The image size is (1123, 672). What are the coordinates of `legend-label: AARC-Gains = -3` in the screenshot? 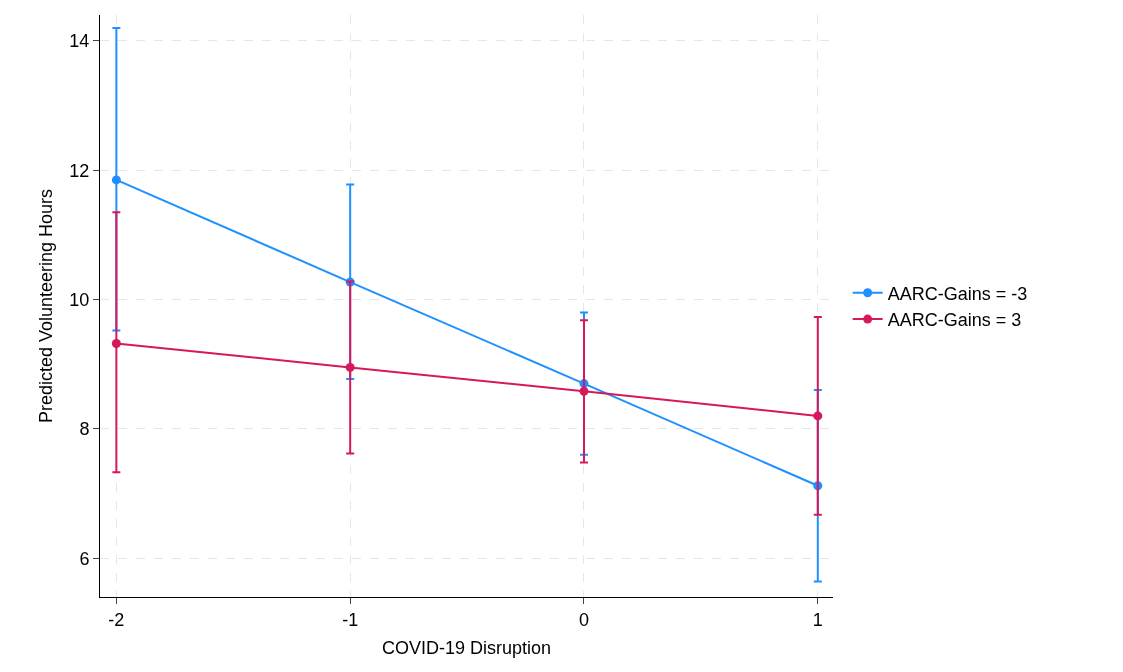 It's located at (957, 293).